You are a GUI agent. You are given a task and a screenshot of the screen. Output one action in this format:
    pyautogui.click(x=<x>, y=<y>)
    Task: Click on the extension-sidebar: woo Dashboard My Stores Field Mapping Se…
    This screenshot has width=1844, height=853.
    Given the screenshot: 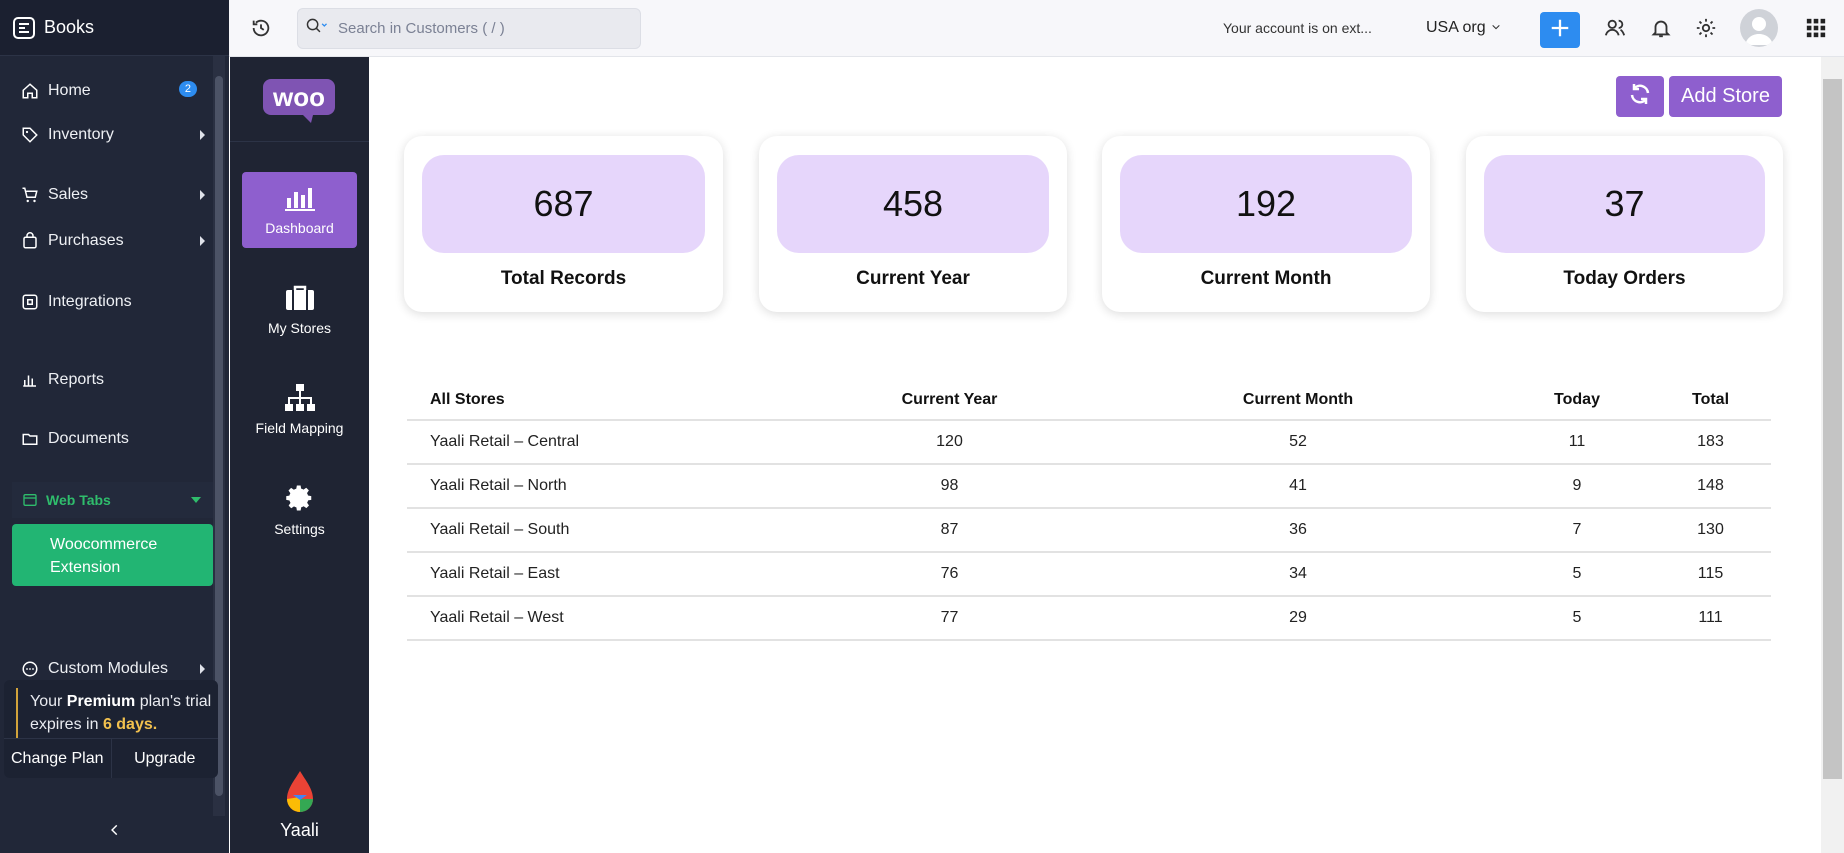 What is the action you would take?
    pyautogui.click(x=299, y=455)
    